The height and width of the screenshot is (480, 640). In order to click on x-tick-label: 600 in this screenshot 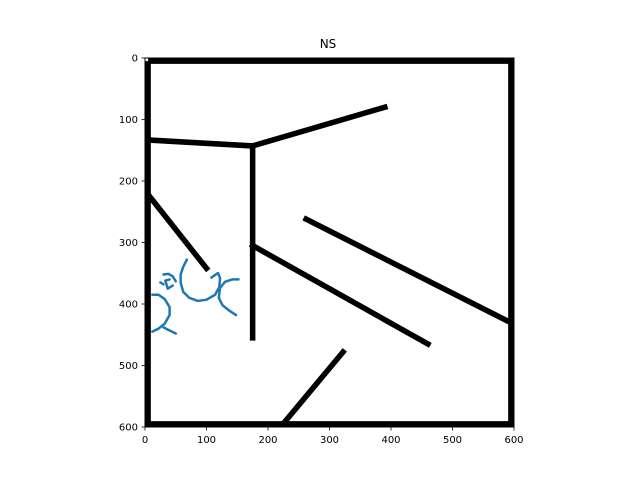, I will do `click(513, 440)`.